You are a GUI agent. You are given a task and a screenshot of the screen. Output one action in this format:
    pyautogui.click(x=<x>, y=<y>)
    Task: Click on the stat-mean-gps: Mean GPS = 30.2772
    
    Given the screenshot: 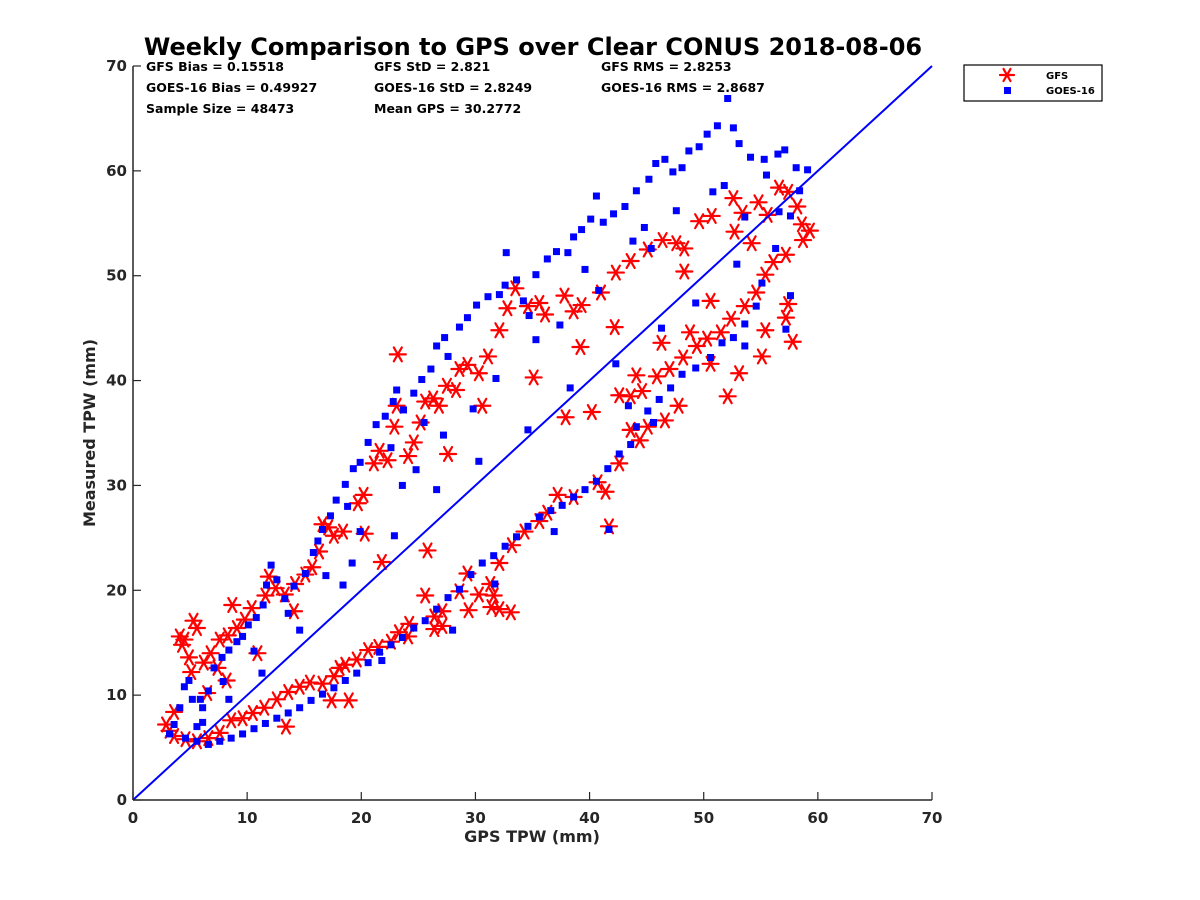 What is the action you would take?
    pyautogui.click(x=447, y=108)
    